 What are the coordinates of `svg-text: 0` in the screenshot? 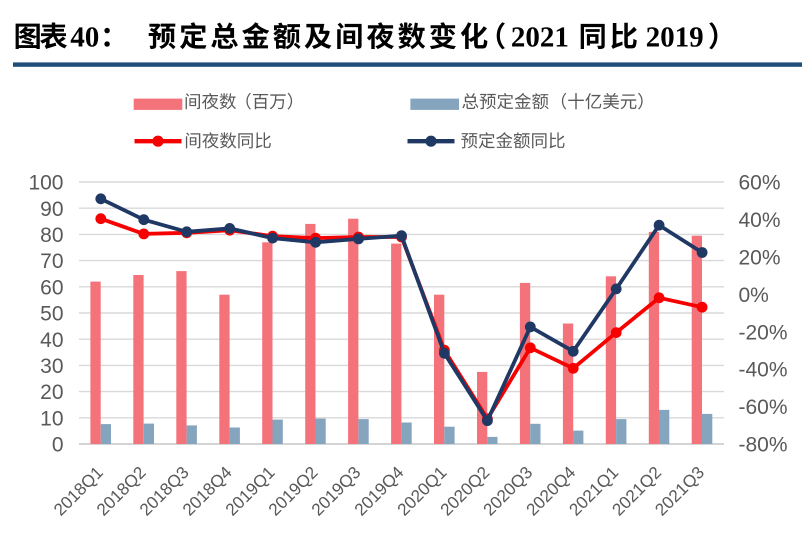 It's located at (58, 445).